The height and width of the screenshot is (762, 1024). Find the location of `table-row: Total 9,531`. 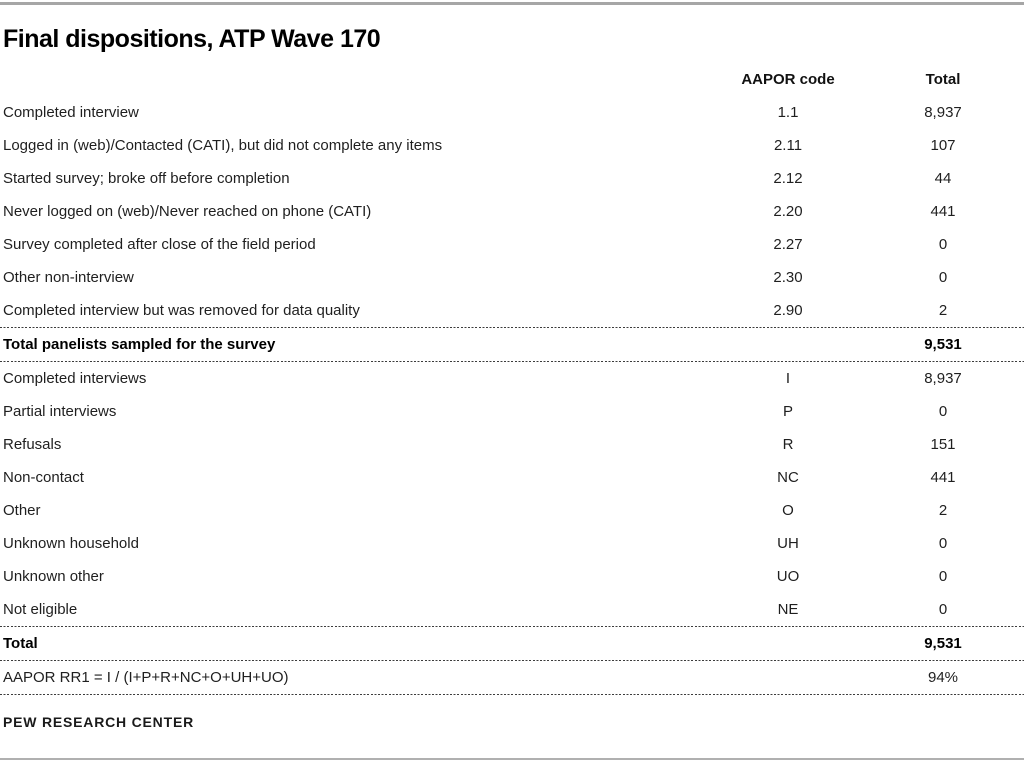

table-row: Total 9,531 is located at coordinates (512, 643).